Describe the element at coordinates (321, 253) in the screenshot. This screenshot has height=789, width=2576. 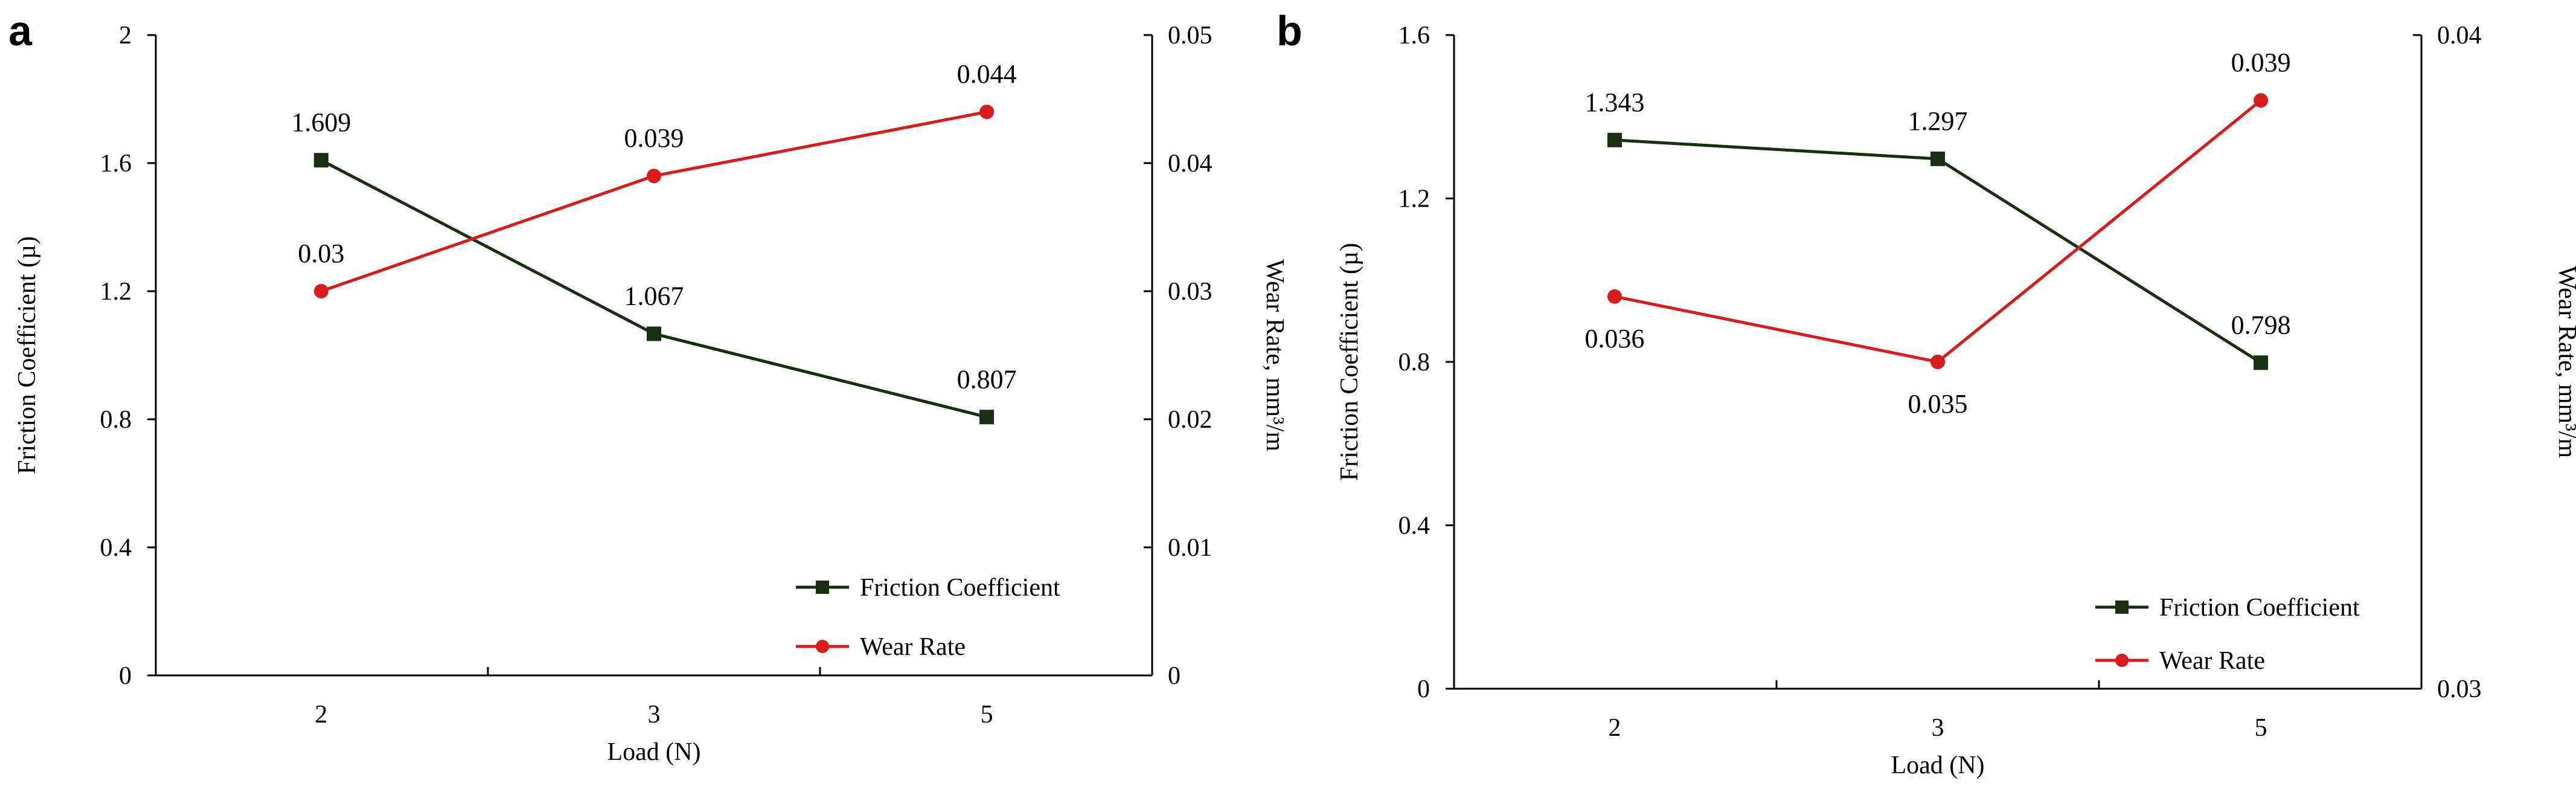
I see `wear-rate-data-label: 0.03` at that location.